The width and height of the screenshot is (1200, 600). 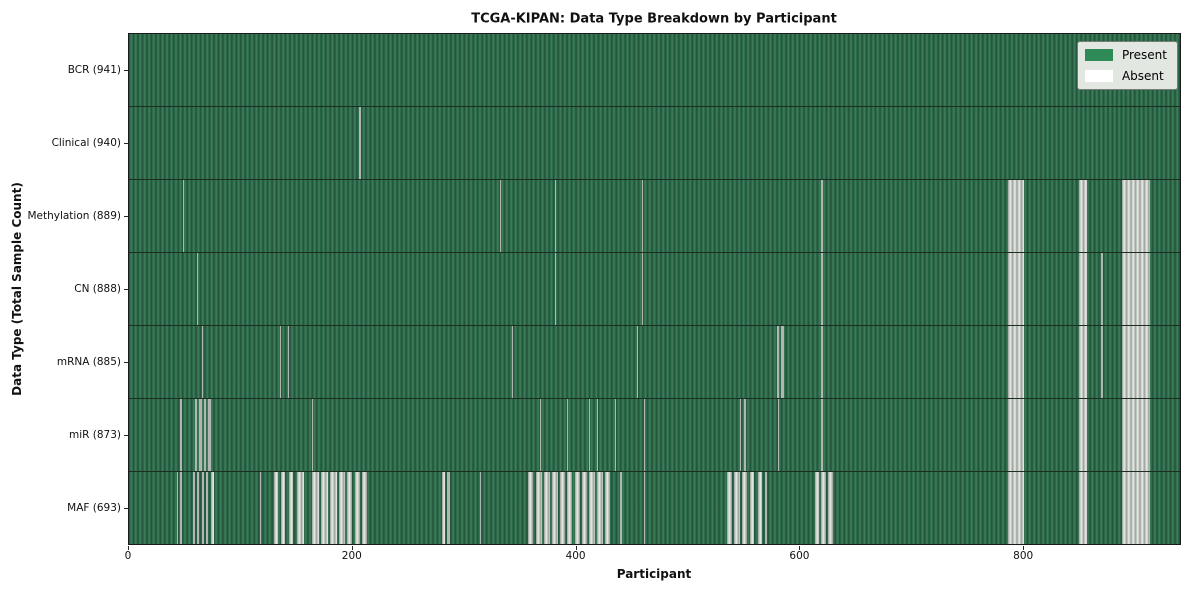 What do you see at coordinates (351, 556) in the screenshot?
I see `x-tick-label: 200` at bounding box center [351, 556].